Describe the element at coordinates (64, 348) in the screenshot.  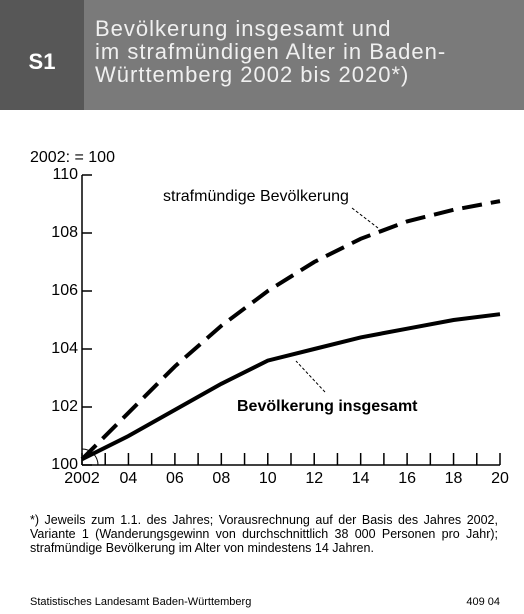
I see `y-tick-label: 104` at that location.